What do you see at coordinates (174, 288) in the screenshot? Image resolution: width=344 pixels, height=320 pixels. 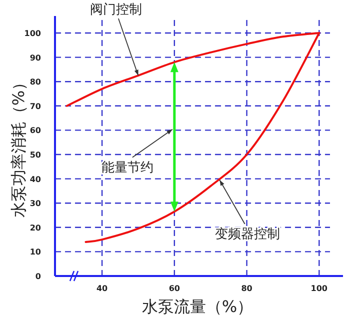 I see `x-tick-label: 60` at bounding box center [174, 288].